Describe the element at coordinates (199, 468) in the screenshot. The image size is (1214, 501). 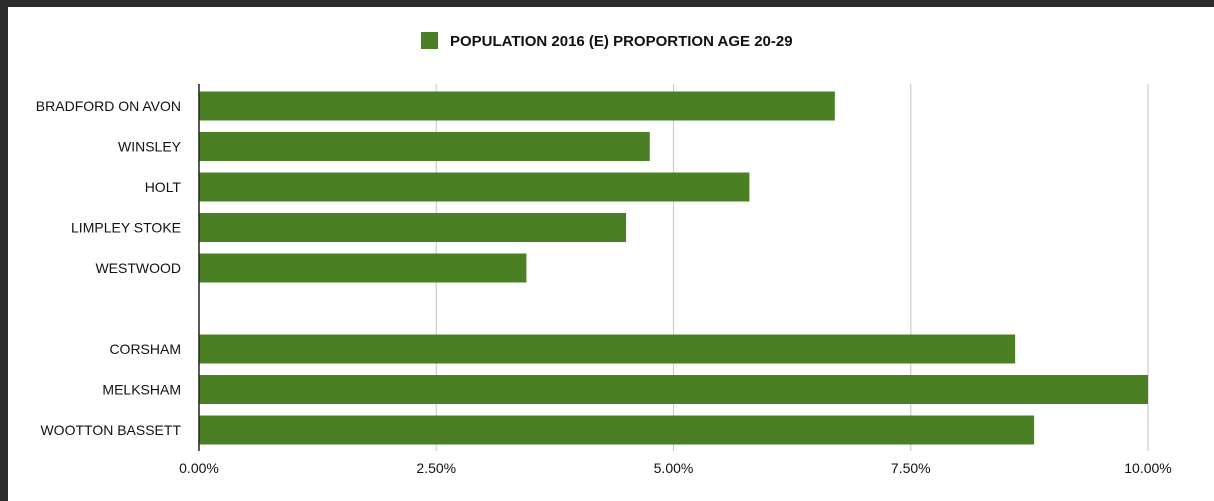
I see `x-tick-label: 0.00%` at that location.